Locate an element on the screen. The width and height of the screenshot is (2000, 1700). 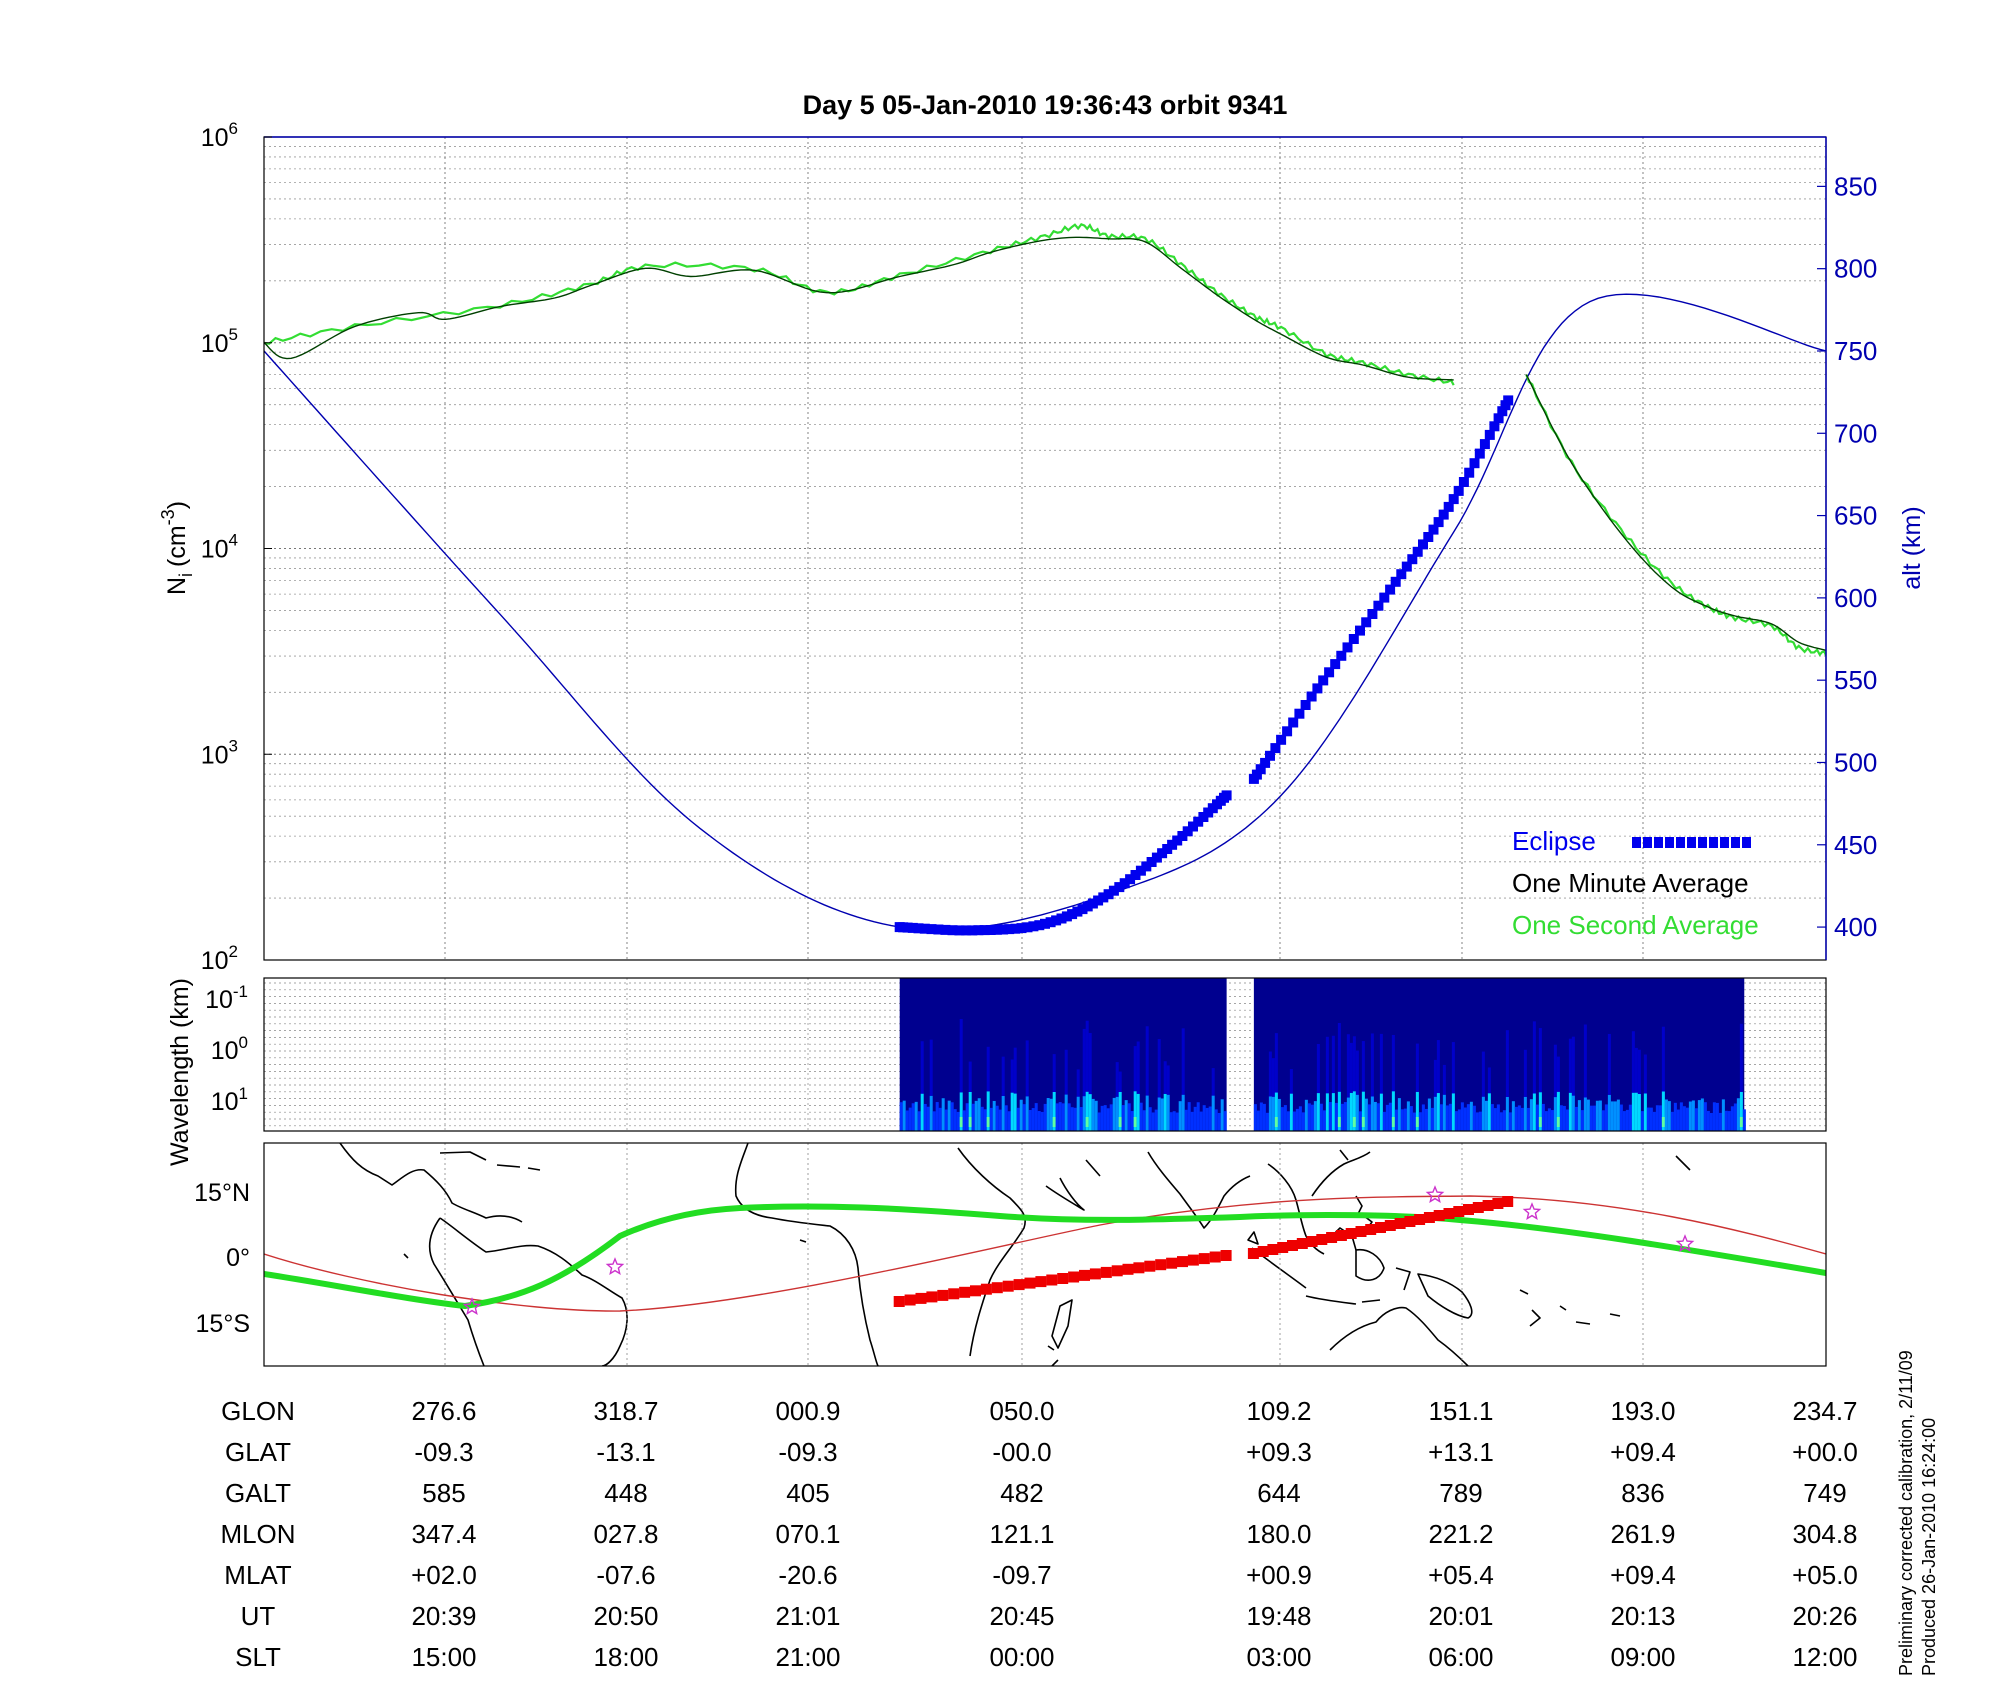
legend-second-label: One Second Average is located at coordinates (1635, 925).